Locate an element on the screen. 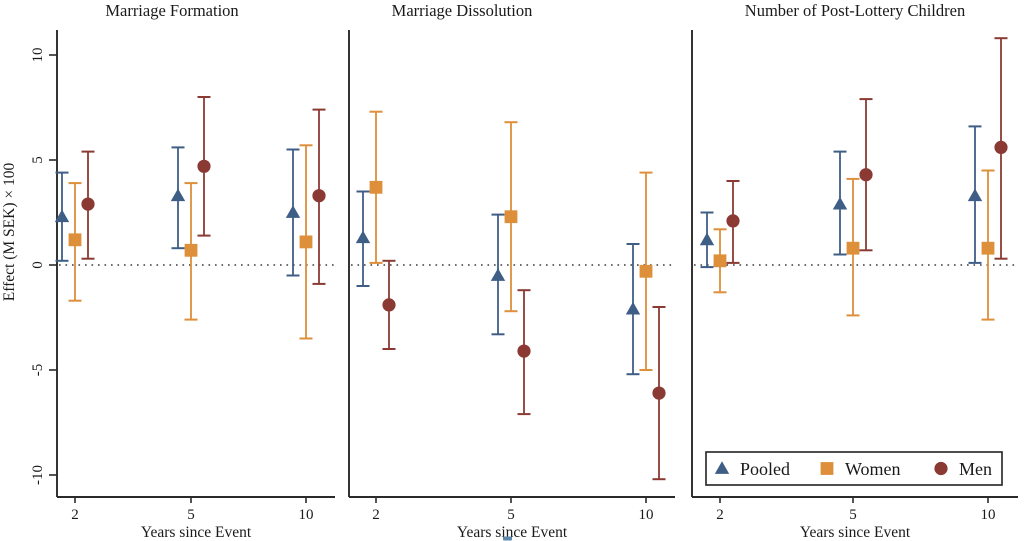  legend-label-women: Women is located at coordinates (873, 469).